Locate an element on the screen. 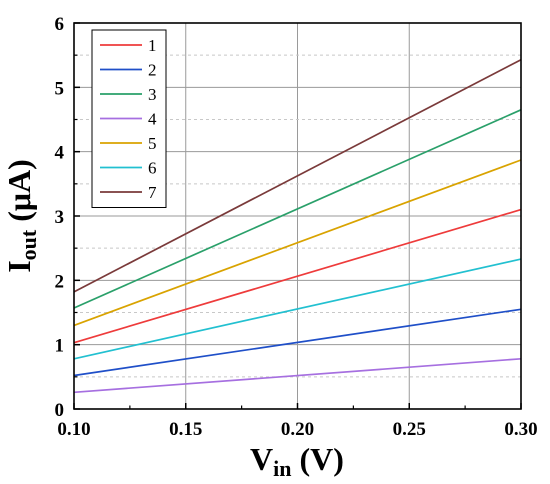 The width and height of the screenshot is (550, 484). y-tick-label: 0 is located at coordinates (60, 410).